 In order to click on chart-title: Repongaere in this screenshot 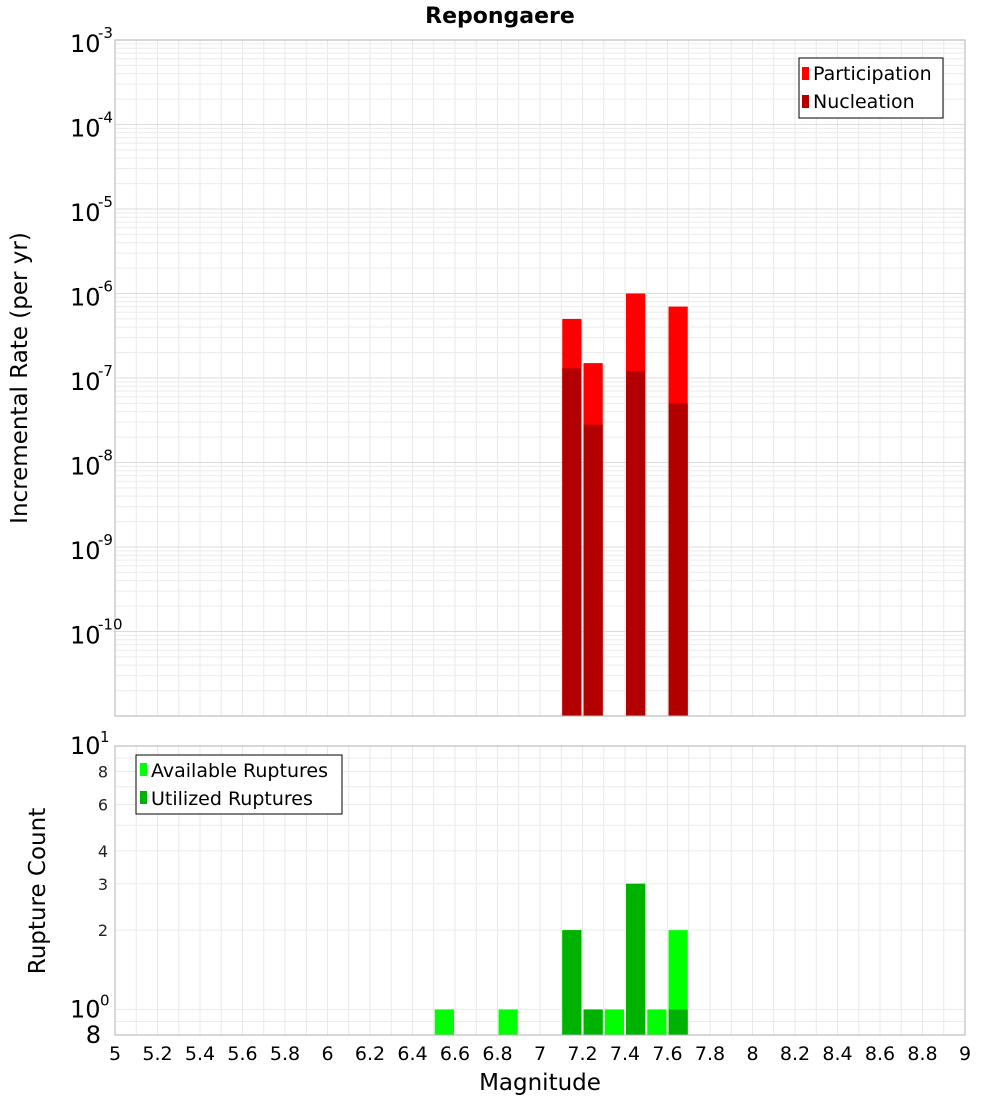, I will do `click(500, 16)`.